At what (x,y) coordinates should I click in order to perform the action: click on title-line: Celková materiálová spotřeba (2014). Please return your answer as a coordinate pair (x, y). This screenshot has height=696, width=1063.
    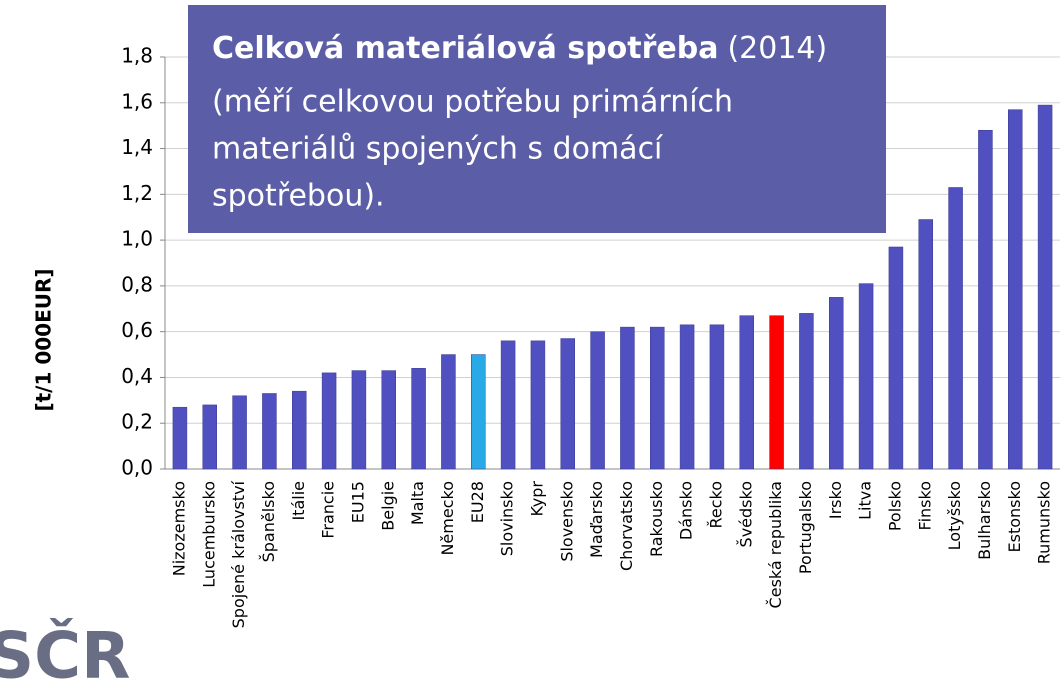
    Looking at the image, I should click on (519, 48).